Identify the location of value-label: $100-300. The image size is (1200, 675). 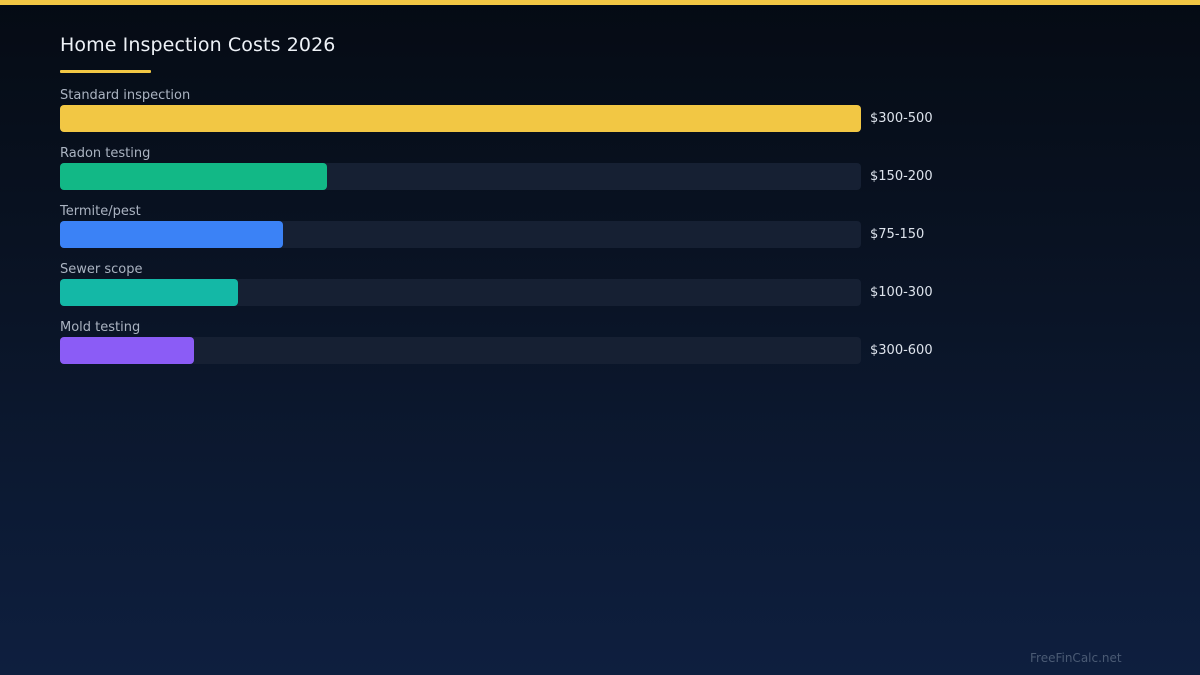
(901, 292).